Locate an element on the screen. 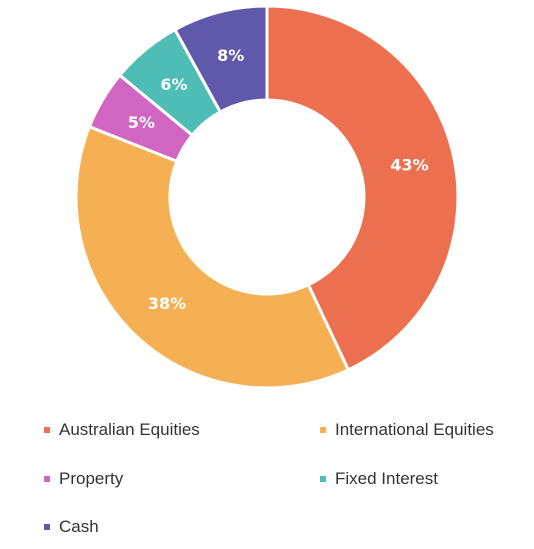 This screenshot has width=534, height=549. slice-label-australian-equities: 43% is located at coordinates (409, 165).